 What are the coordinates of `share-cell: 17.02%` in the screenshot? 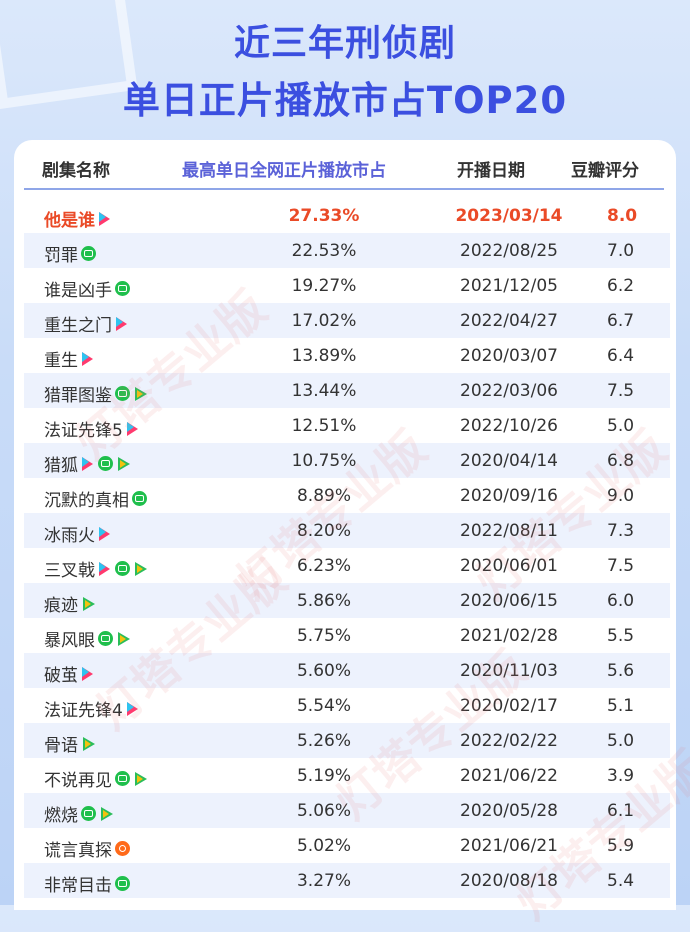 It's located at (324, 321).